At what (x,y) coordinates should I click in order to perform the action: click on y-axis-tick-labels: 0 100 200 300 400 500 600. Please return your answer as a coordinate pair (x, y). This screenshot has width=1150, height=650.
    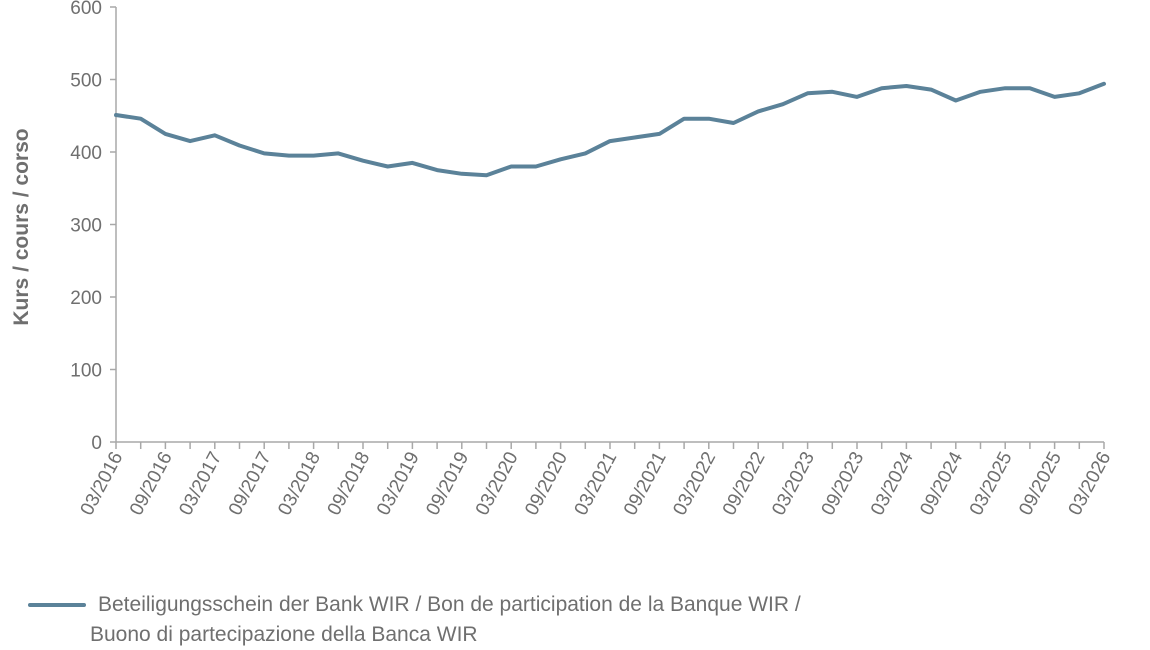
    Looking at the image, I should click on (86, 227).